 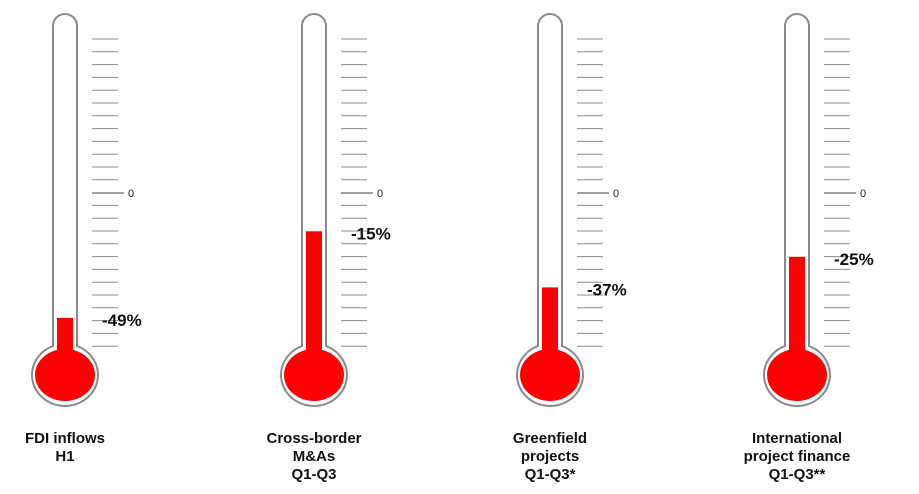 What do you see at coordinates (64, 456) in the screenshot?
I see `category-label-line: H1` at bounding box center [64, 456].